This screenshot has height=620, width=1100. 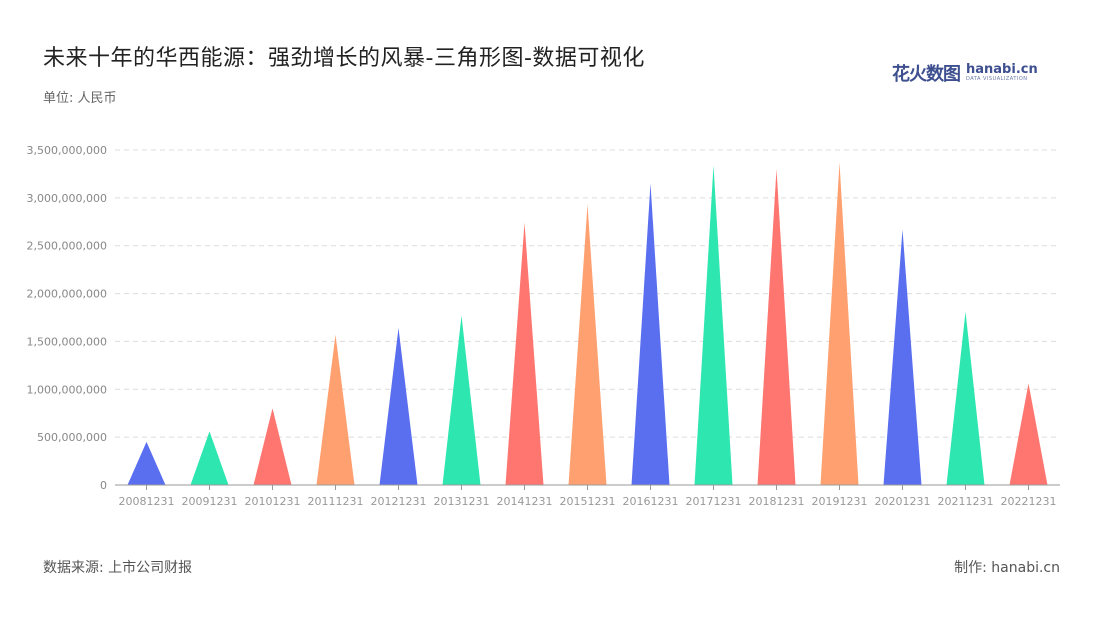 What do you see at coordinates (147, 501) in the screenshot?
I see `x-tick-label: 20081231` at bounding box center [147, 501].